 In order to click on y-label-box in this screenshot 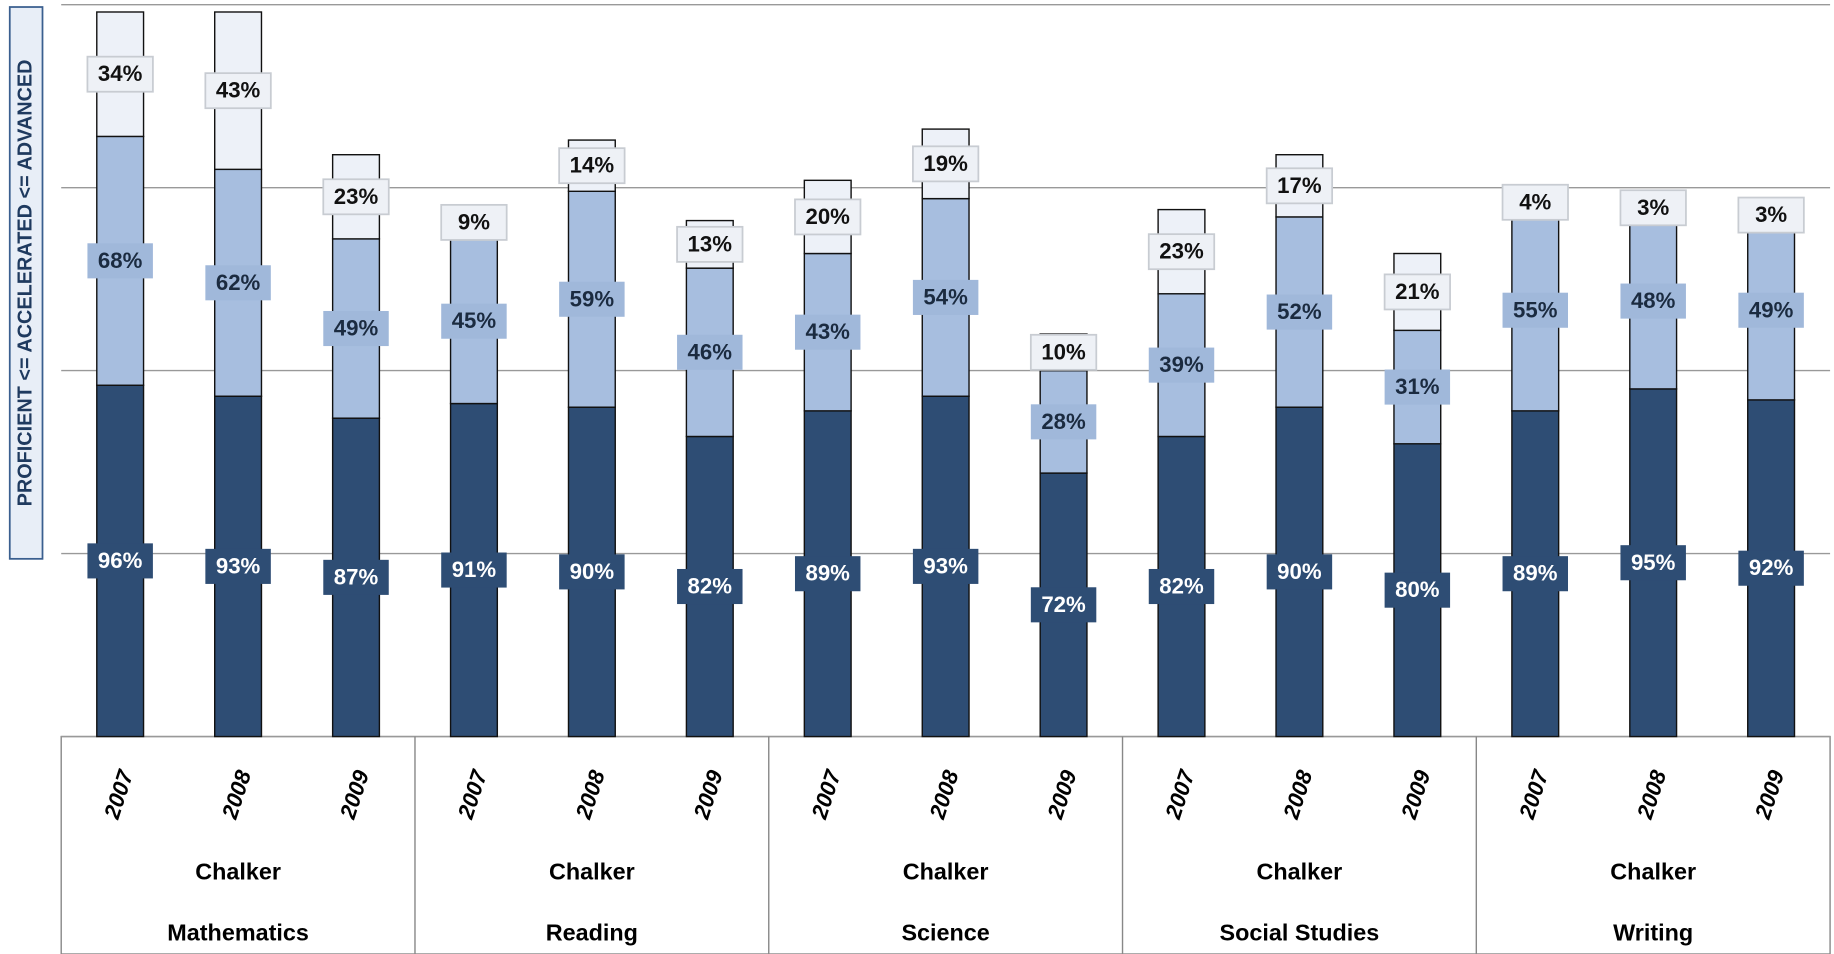, I will do `click(26, 283)`.